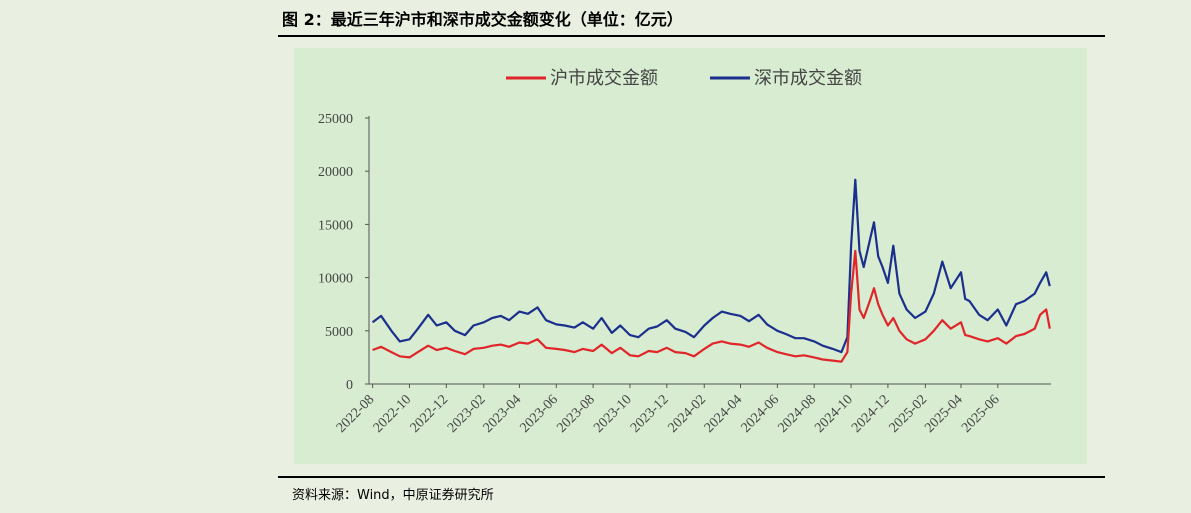 The height and width of the screenshot is (513, 1191). What do you see at coordinates (393, 495) in the screenshot?
I see `source-note: 资料来源：Wind，中原证券研究所` at bounding box center [393, 495].